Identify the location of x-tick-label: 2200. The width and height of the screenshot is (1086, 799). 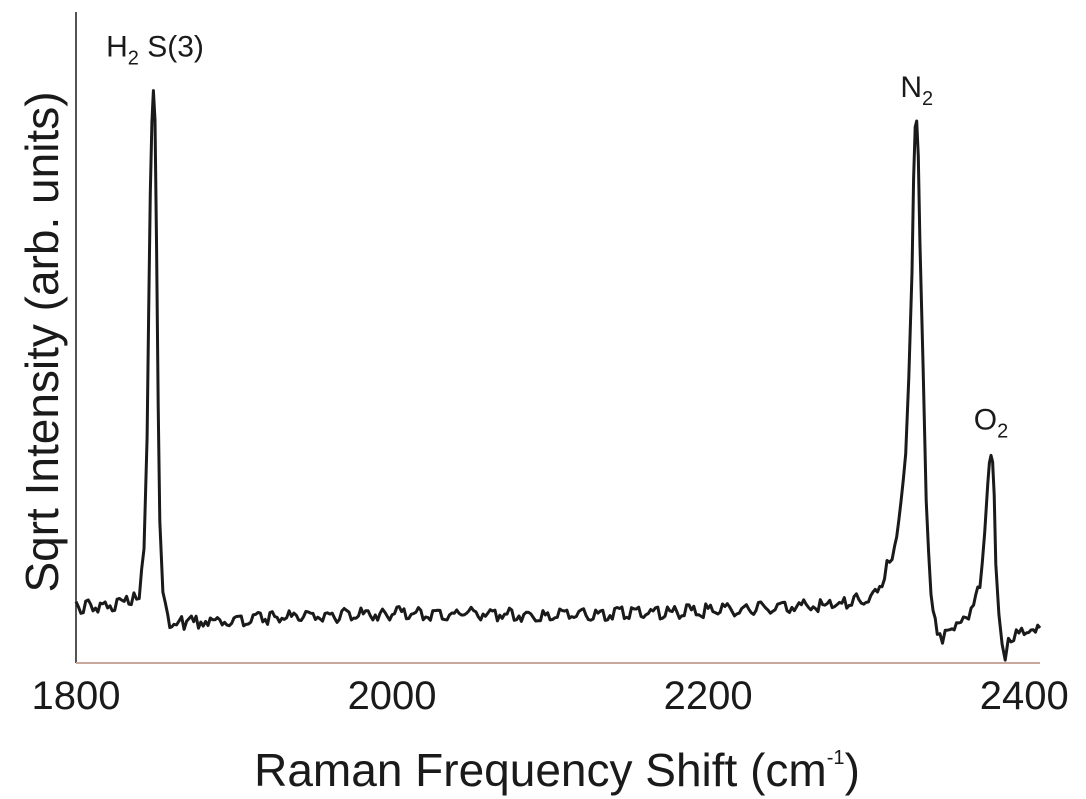
(708, 696).